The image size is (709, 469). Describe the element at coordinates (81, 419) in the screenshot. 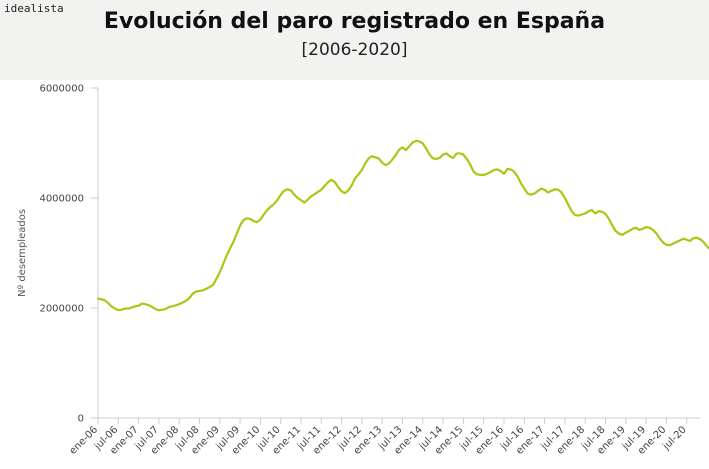

I see `y-tick-label: 0` at that location.